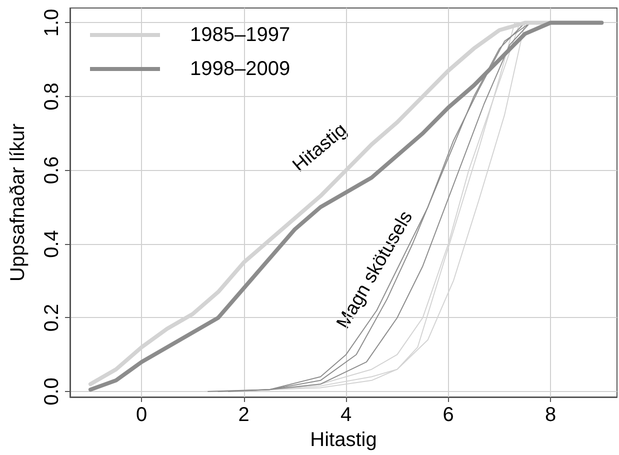 This screenshot has height=455, width=619. I want to click on x-tick-label: 8, so click(550, 415).